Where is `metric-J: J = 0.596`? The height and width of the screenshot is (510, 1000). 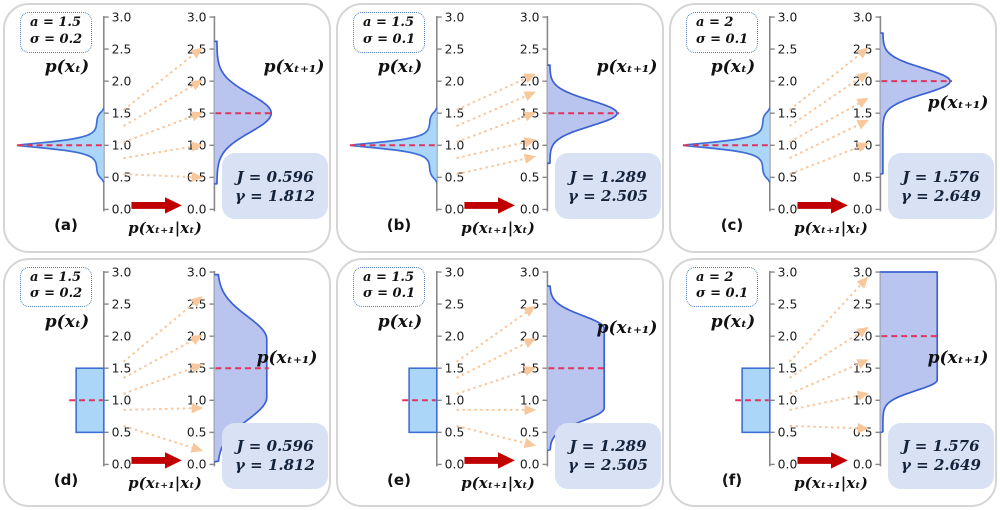 metric-J: J = 0.596 is located at coordinates (275, 446).